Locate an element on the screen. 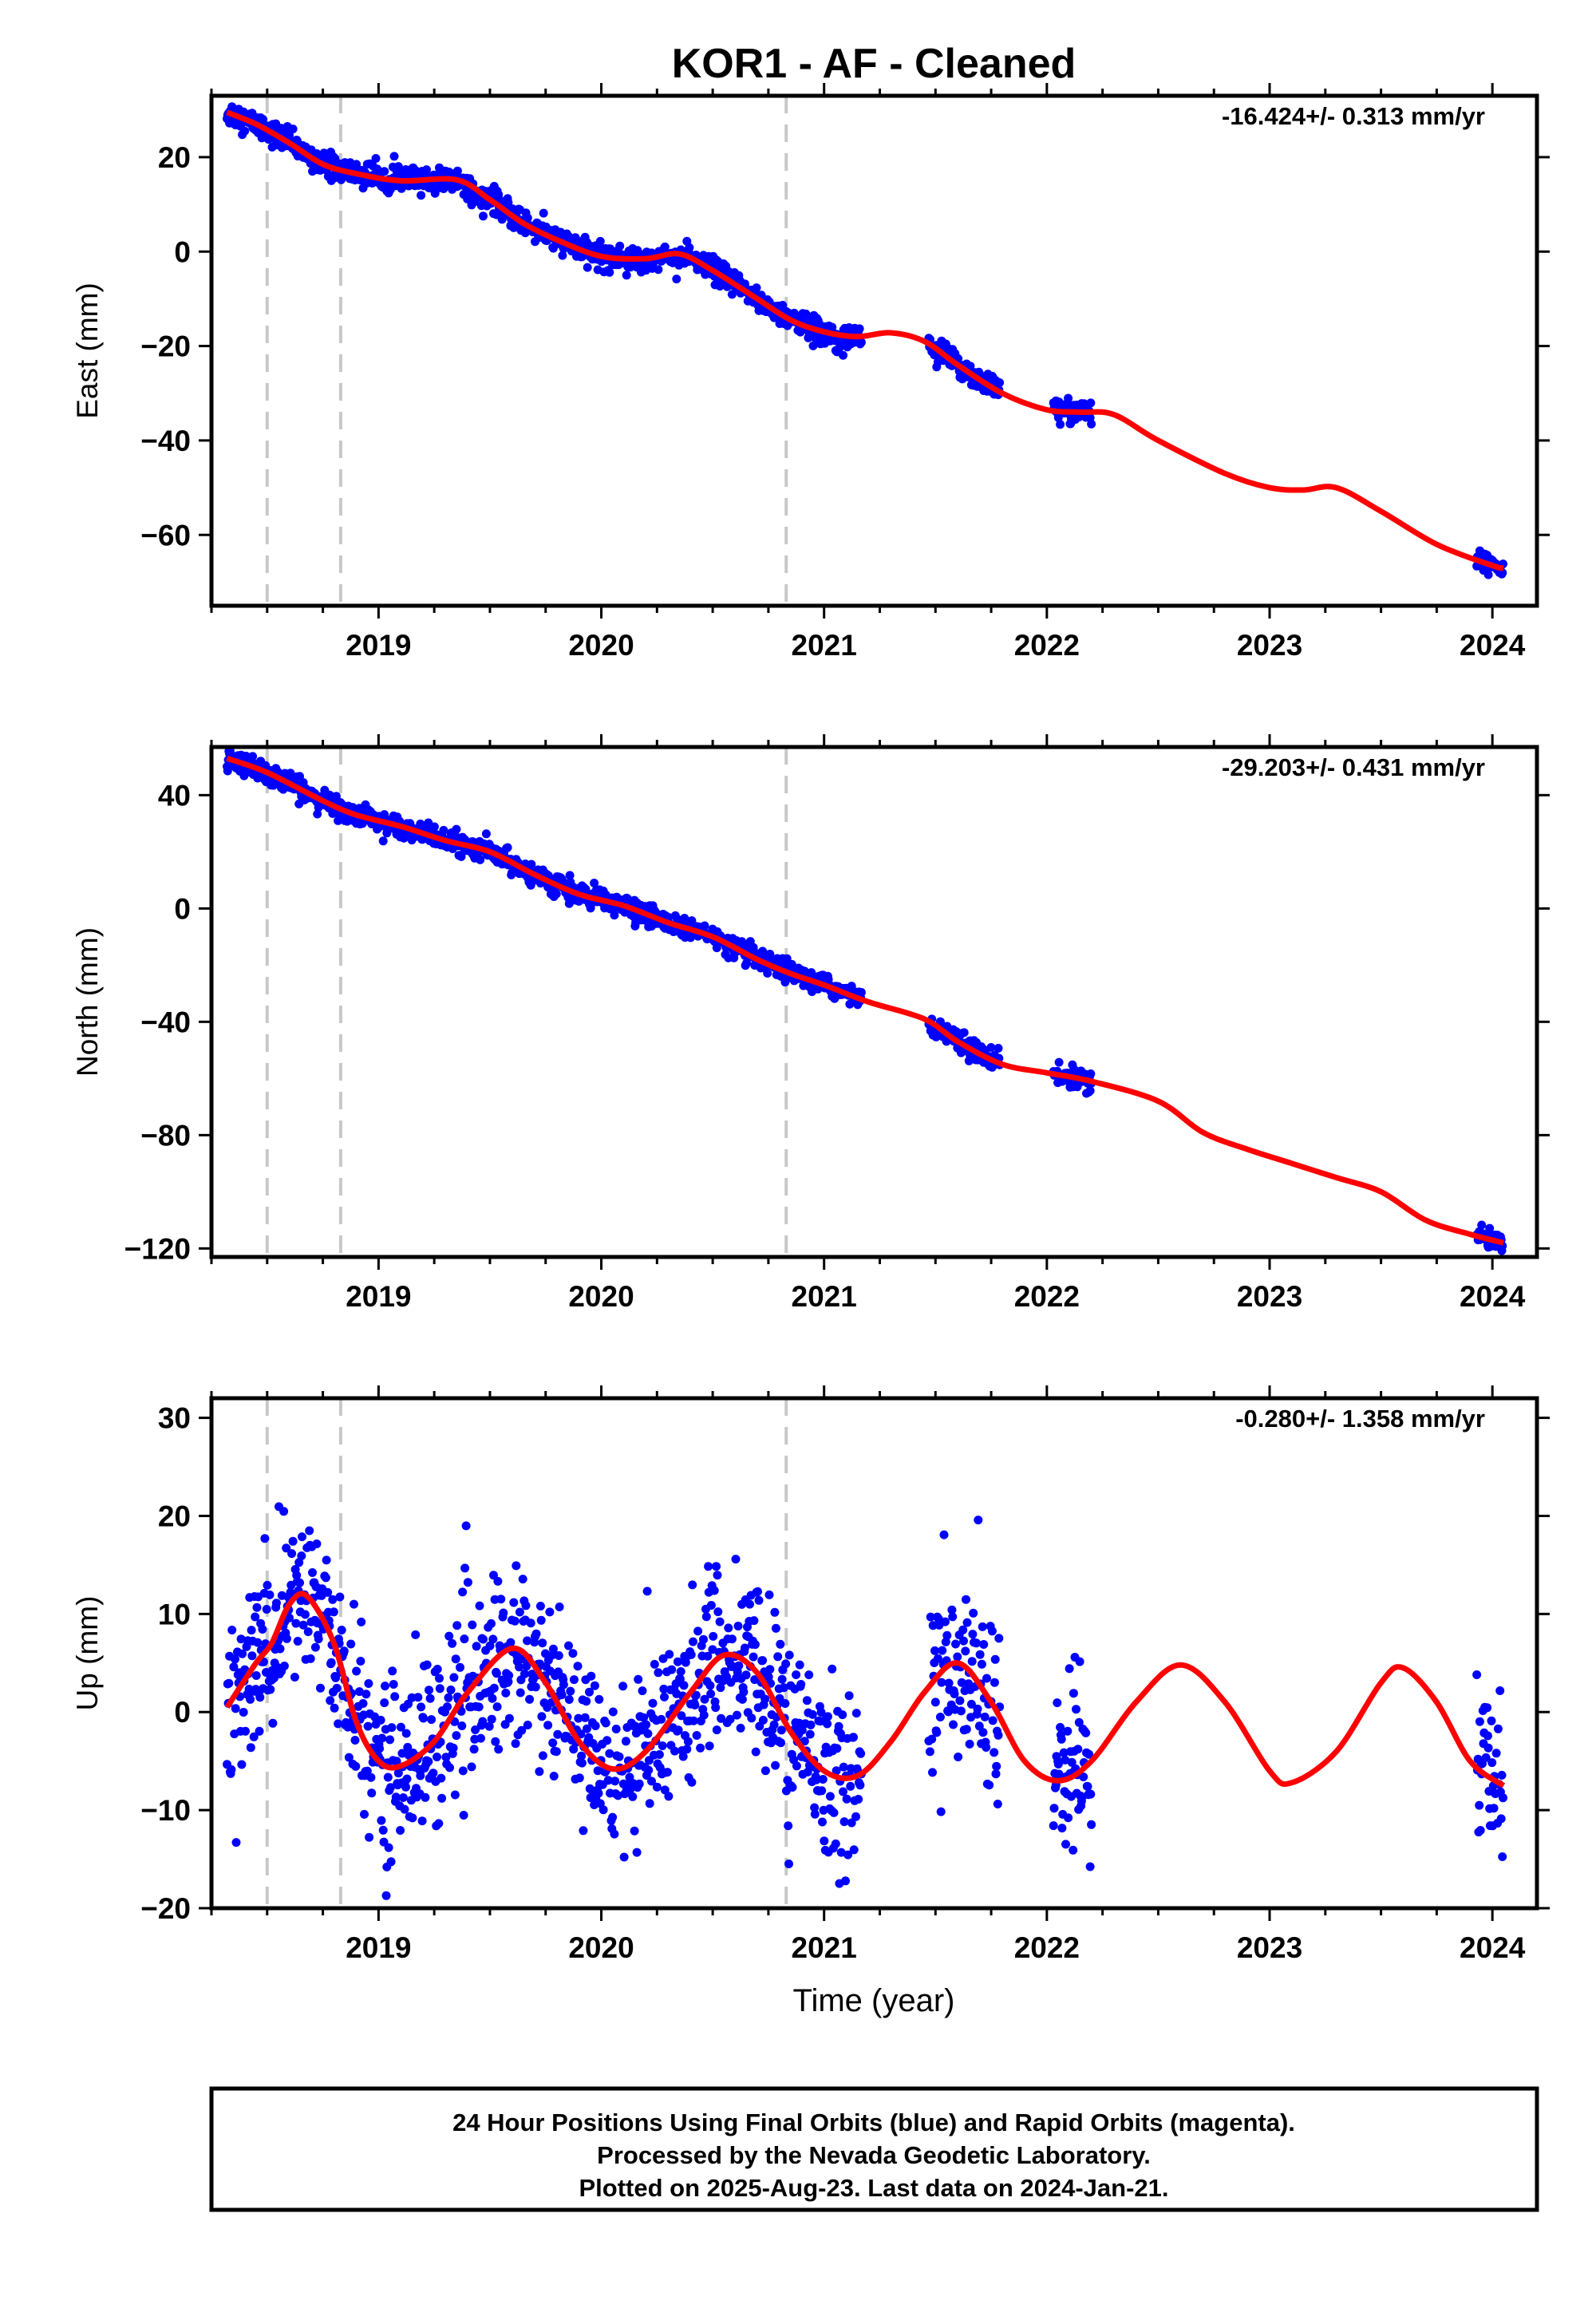 The width and height of the screenshot is (1596, 2316). y-tick-label: −60 is located at coordinates (165, 535).